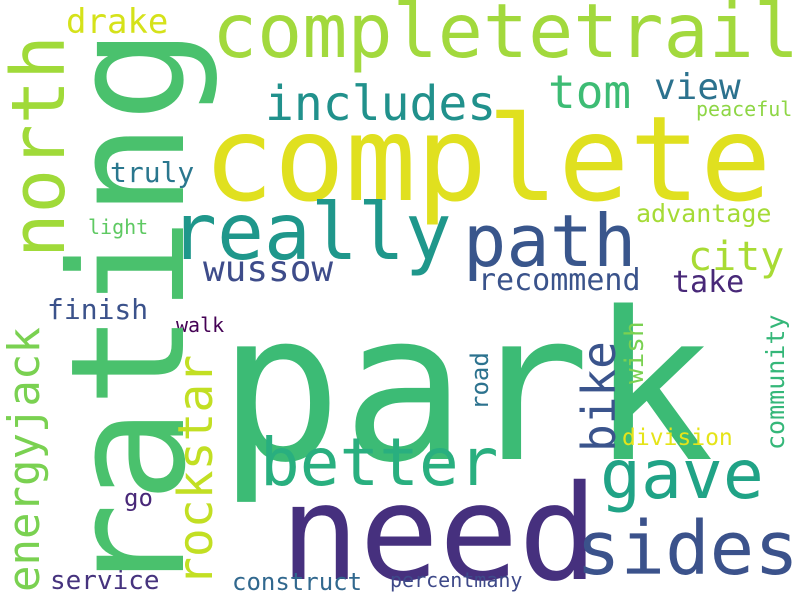 This screenshot has height=600, width=800. I want to click on word-go: go, so click(138, 498).